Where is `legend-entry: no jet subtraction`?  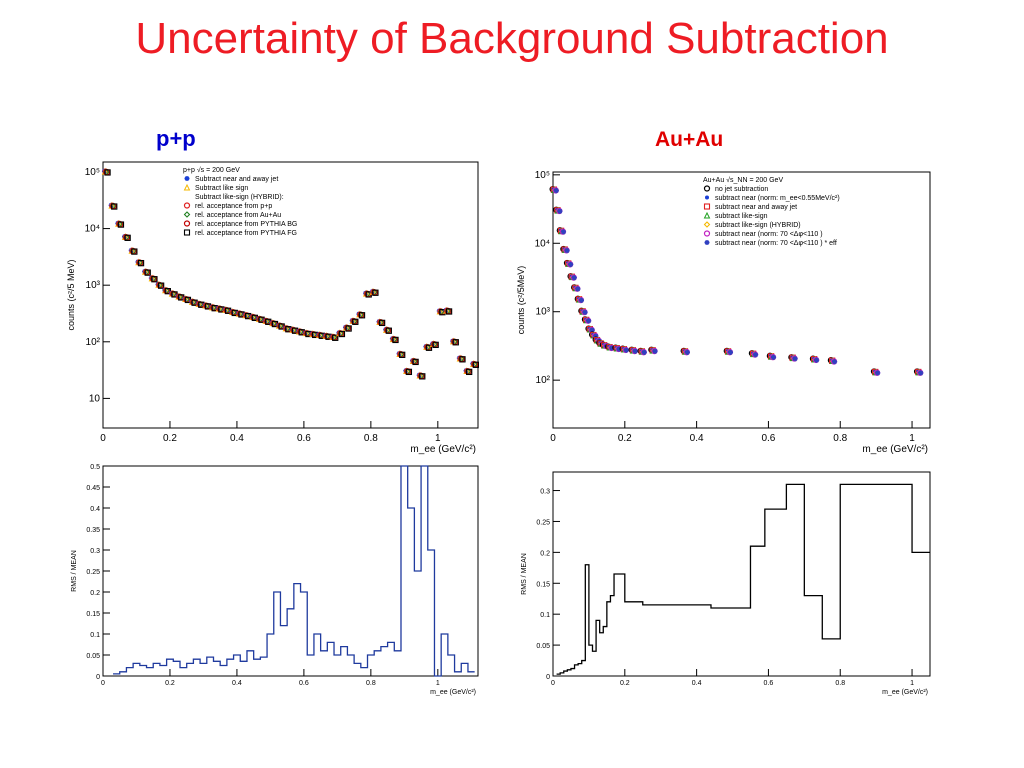
legend-entry: no jet subtraction is located at coordinates (741, 189).